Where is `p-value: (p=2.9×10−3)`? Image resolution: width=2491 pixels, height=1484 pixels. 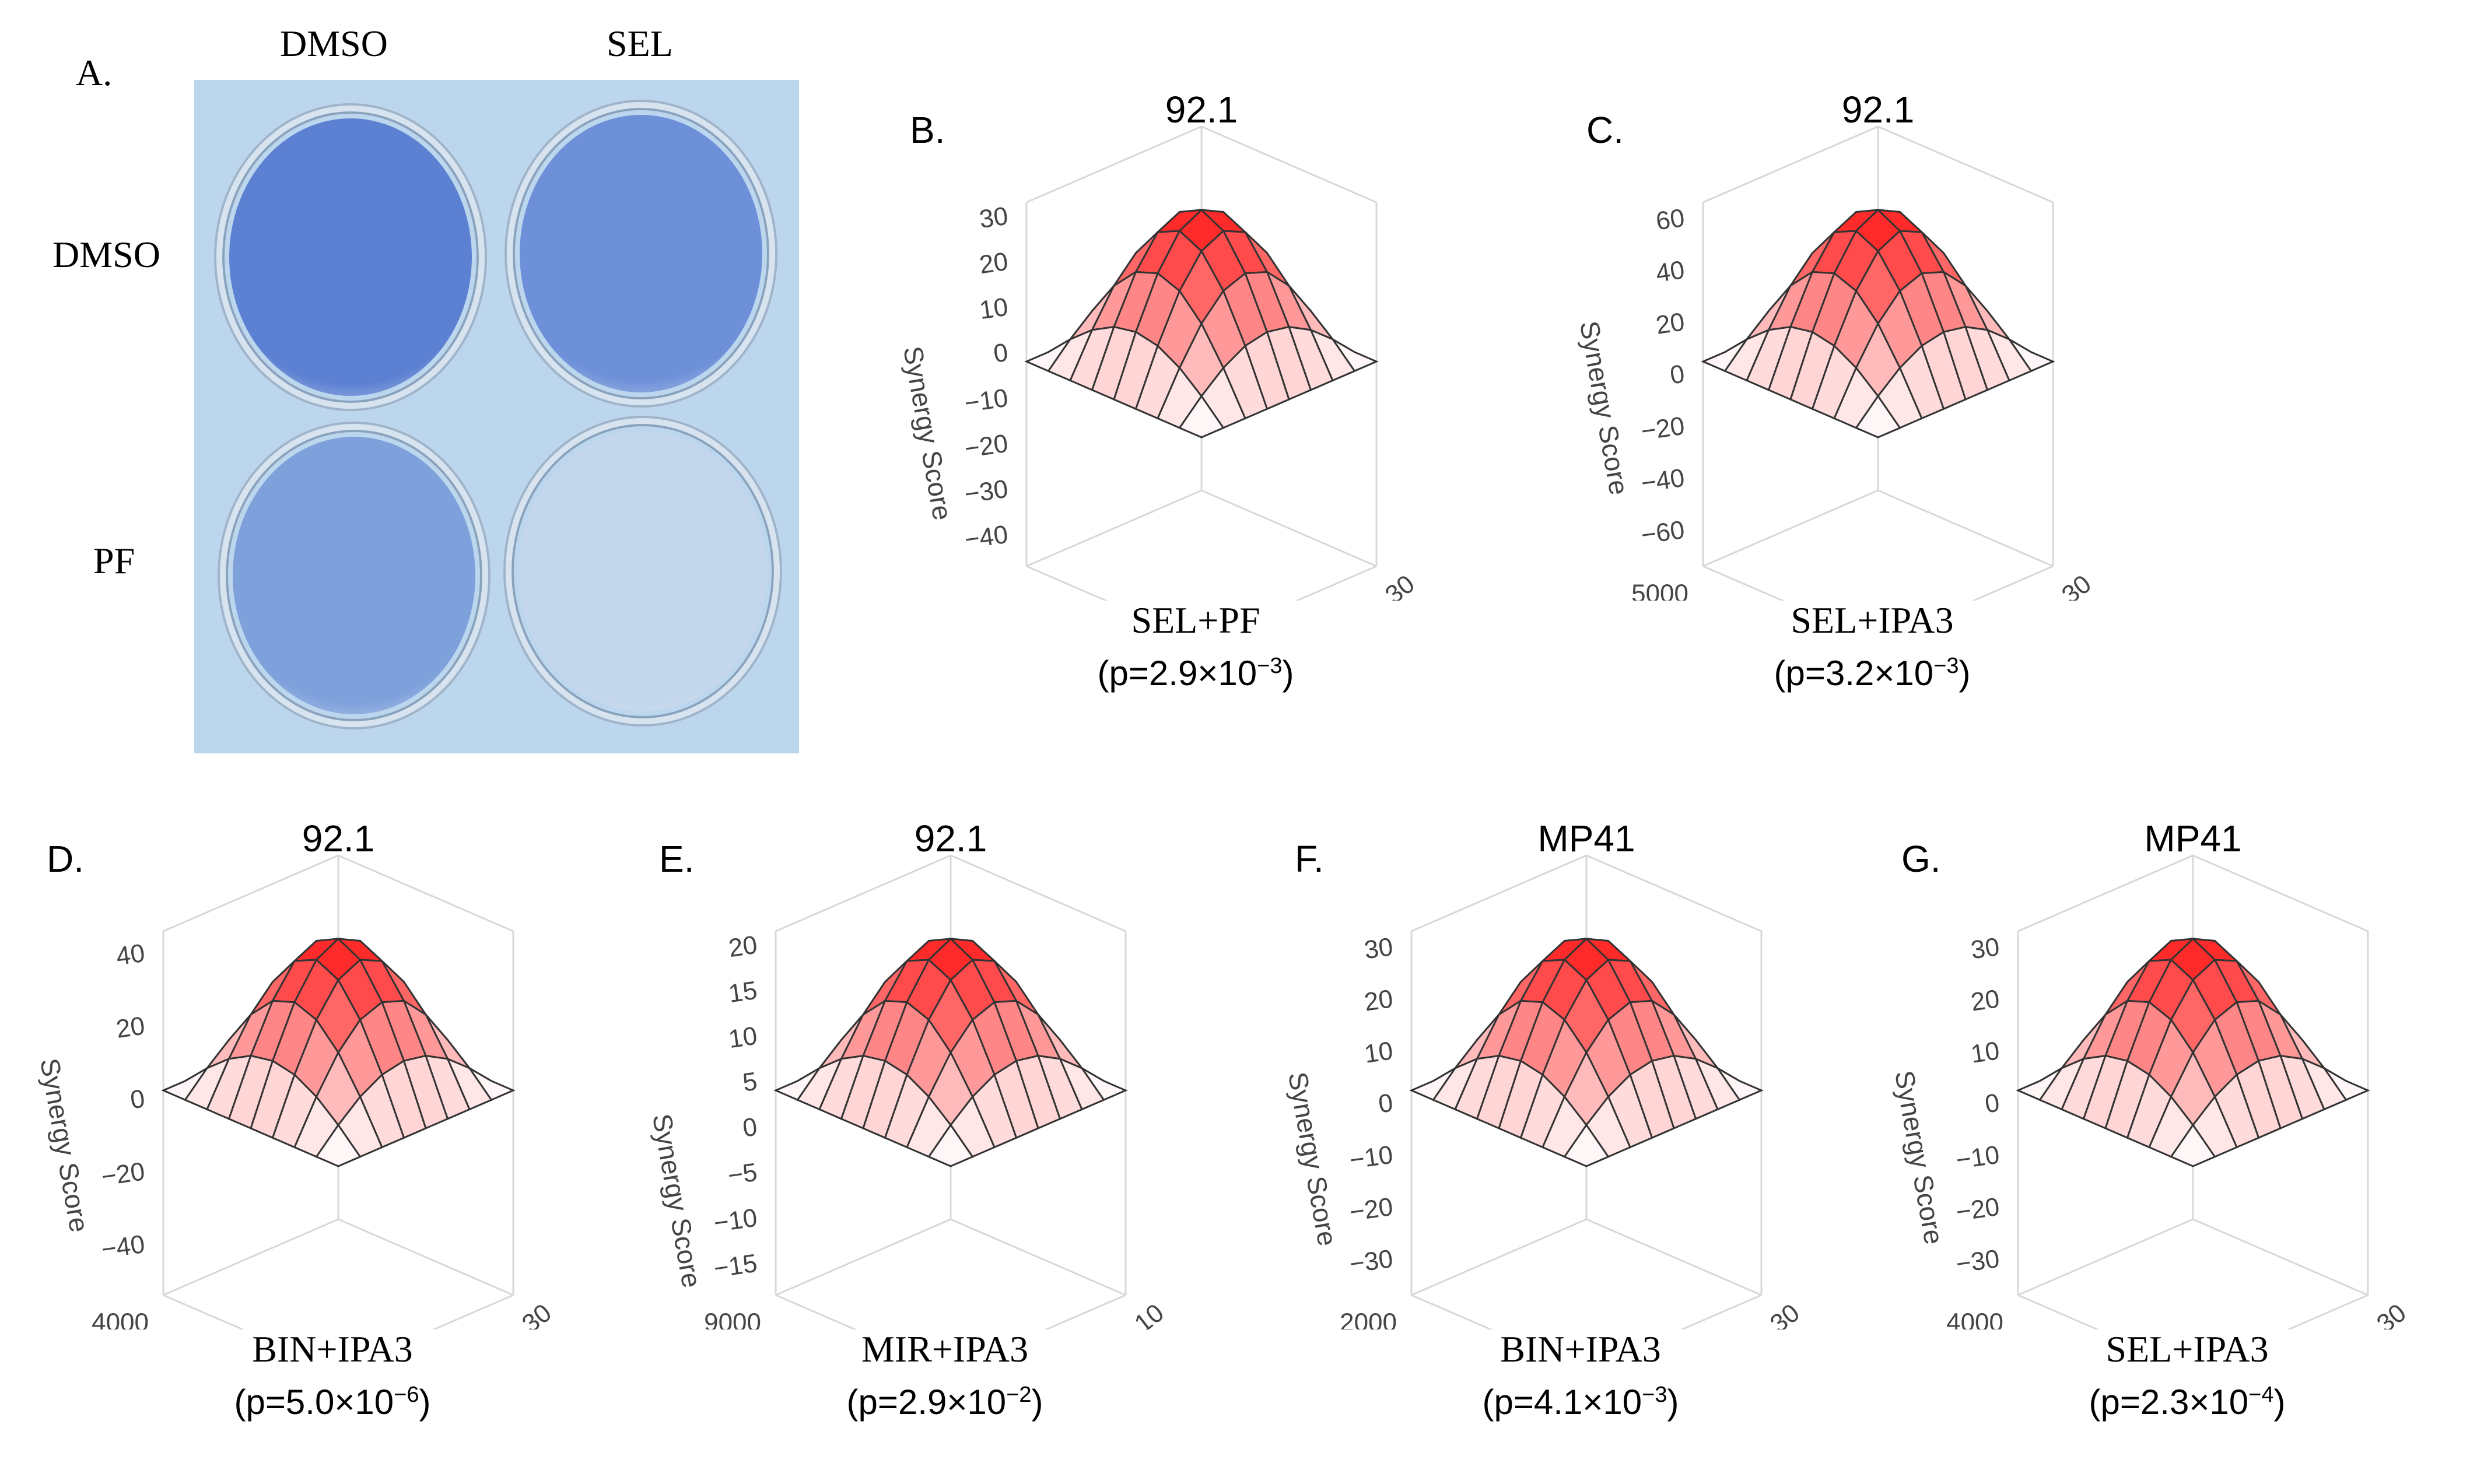 p-value: (p=2.9×10−3) is located at coordinates (1196, 669).